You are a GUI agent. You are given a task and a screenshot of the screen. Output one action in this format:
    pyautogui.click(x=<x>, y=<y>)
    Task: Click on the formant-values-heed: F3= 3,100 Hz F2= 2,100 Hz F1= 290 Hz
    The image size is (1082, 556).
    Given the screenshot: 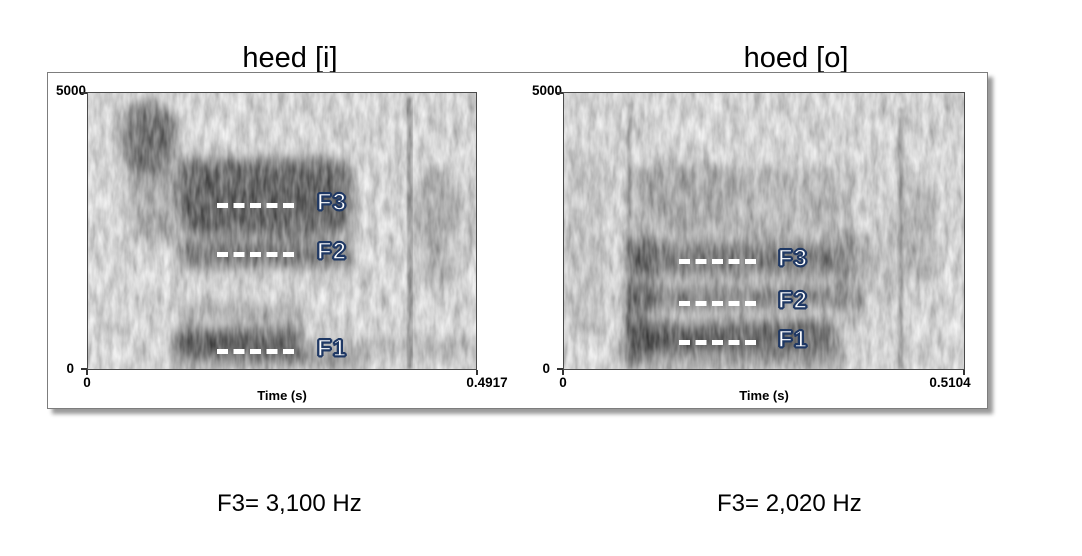 What is the action you would take?
    pyautogui.click(x=289, y=492)
    